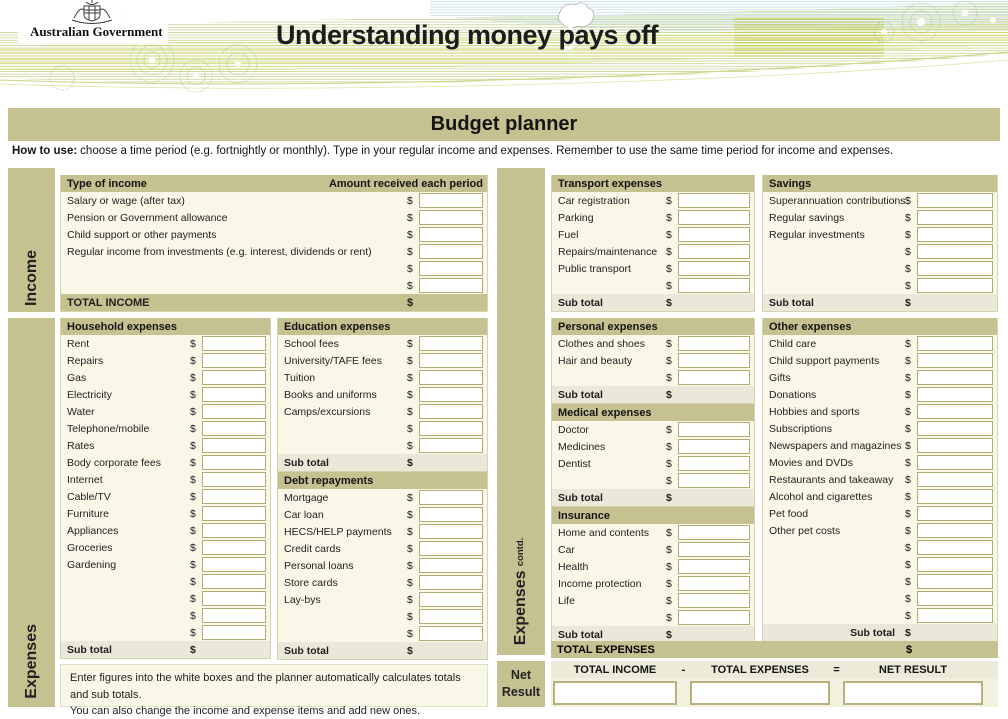 This screenshot has height=719, width=1008. Describe the element at coordinates (382, 514) in the screenshot. I see `expense-row: Car loan $` at that location.